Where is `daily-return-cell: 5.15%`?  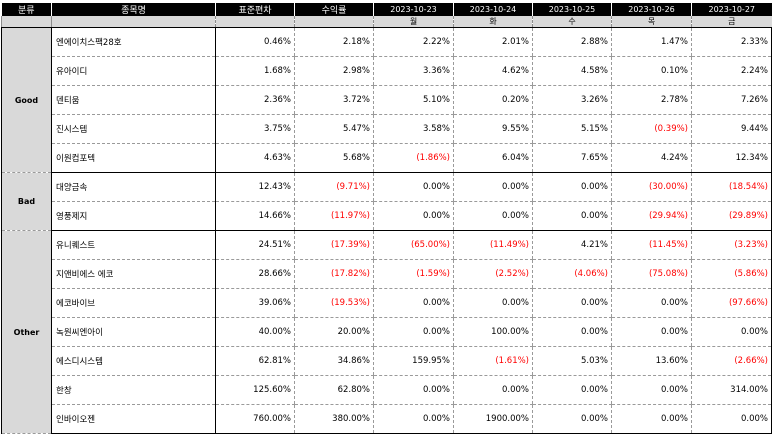 daily-return-cell: 5.15% is located at coordinates (572, 129).